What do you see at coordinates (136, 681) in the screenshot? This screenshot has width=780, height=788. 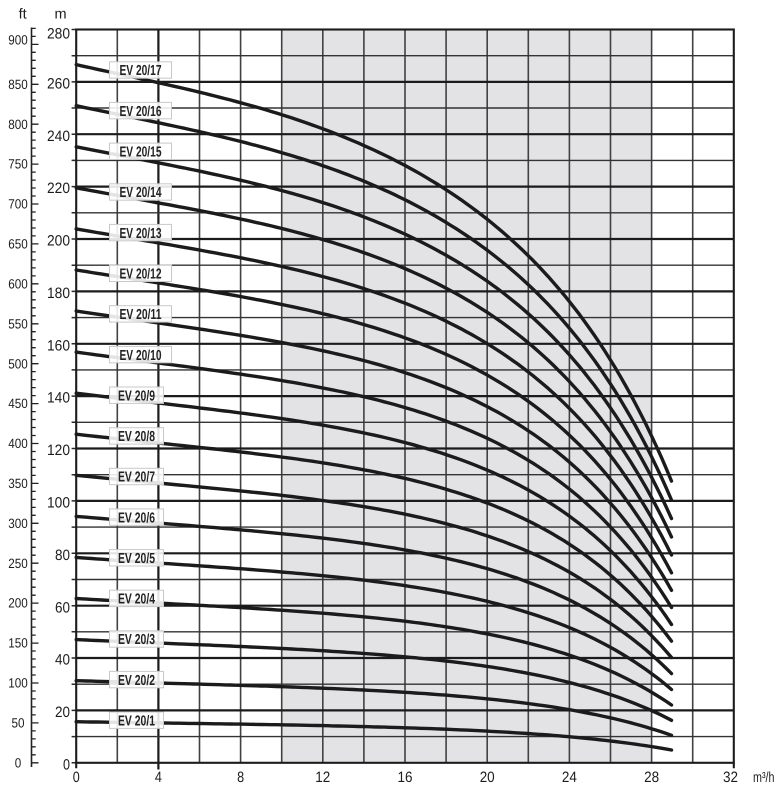 I see `svg-text: EV 20/2` at bounding box center [136, 681].